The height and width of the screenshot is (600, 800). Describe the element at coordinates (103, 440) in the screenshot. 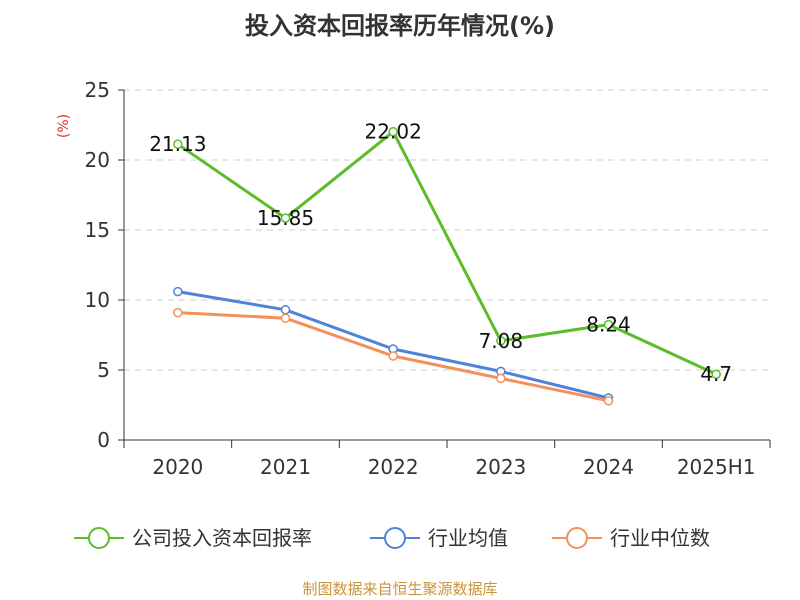

I see `y-tick-label: 0` at that location.